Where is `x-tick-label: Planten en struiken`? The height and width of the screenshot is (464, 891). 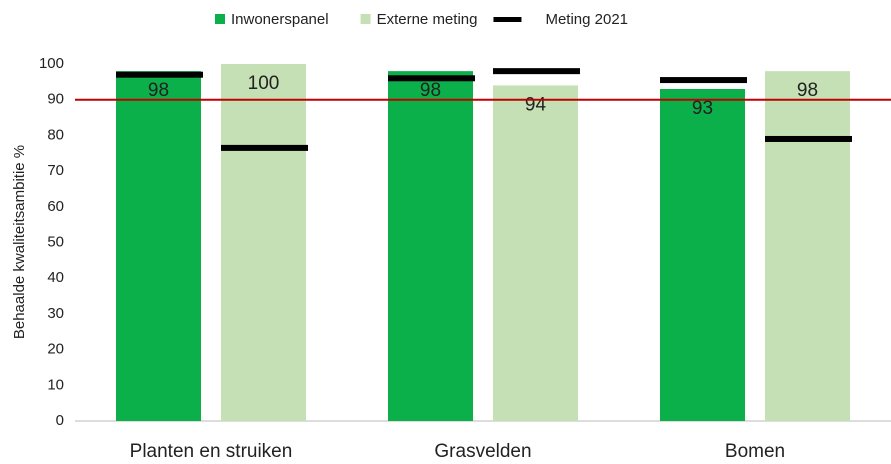
x-tick-label: Planten en struiken is located at coordinates (211, 451).